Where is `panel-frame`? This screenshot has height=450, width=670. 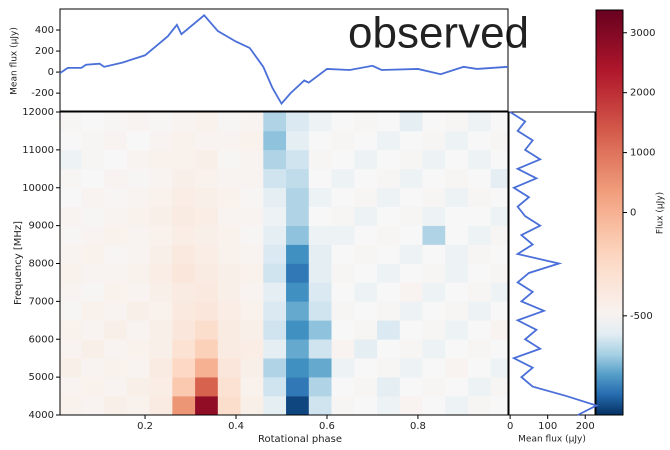 panel-frame is located at coordinates (552, 263).